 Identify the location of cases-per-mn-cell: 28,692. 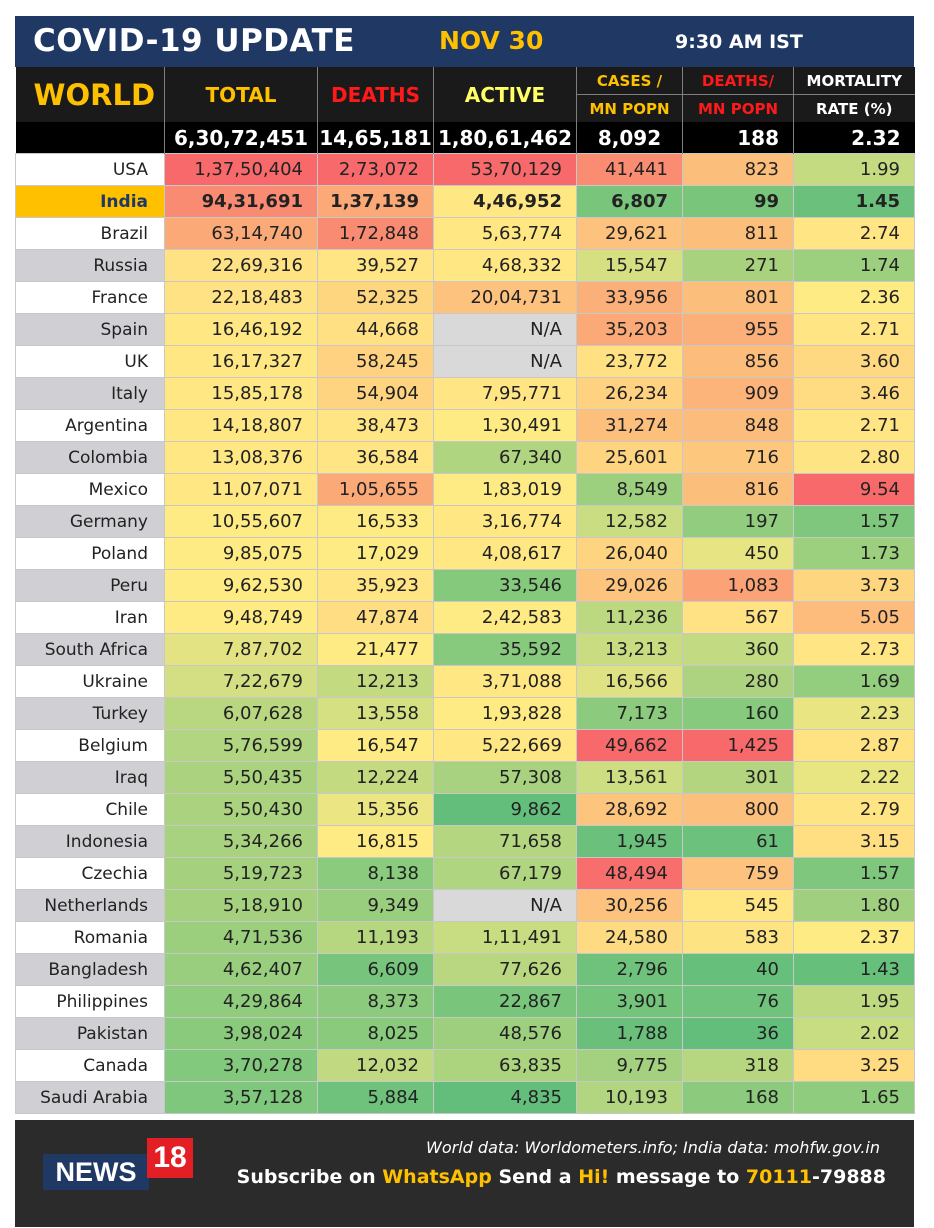
(629, 809).